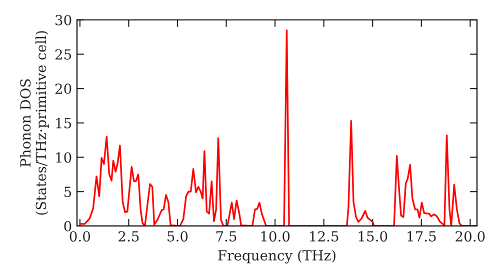 The width and height of the screenshot is (500, 280). Describe the element at coordinates (63, 89) in the screenshot. I see `y-tick-label: 20` at that location.